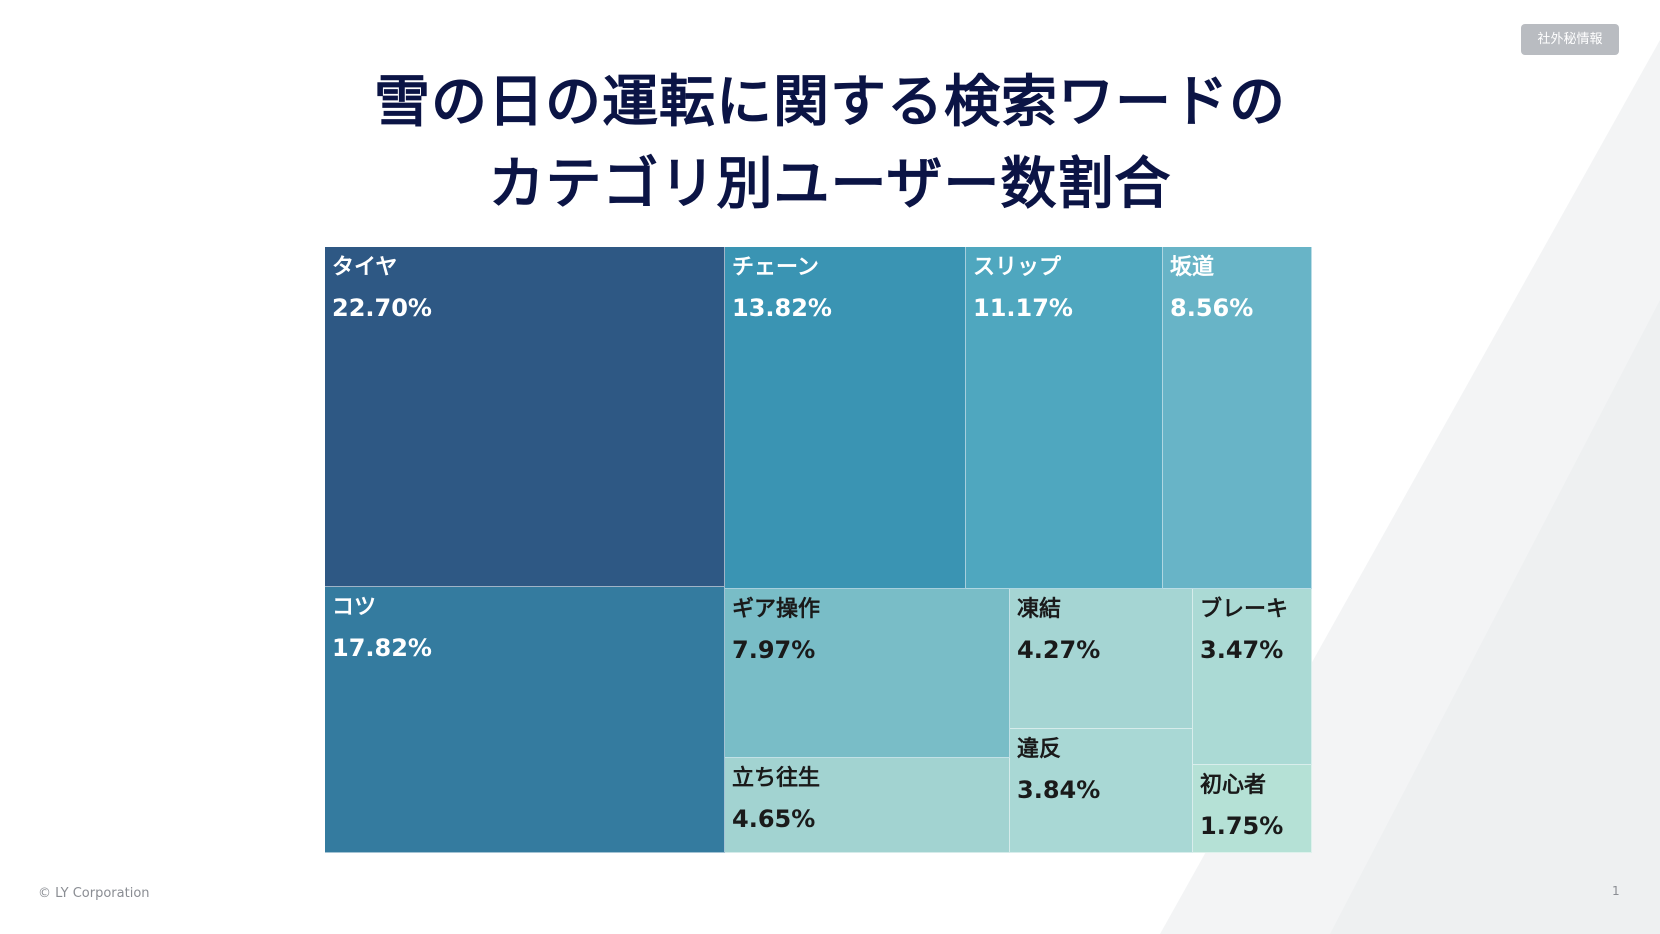 The width and height of the screenshot is (1660, 934). I want to click on treemap-cell: 坂道 8.56%, so click(1237, 418).